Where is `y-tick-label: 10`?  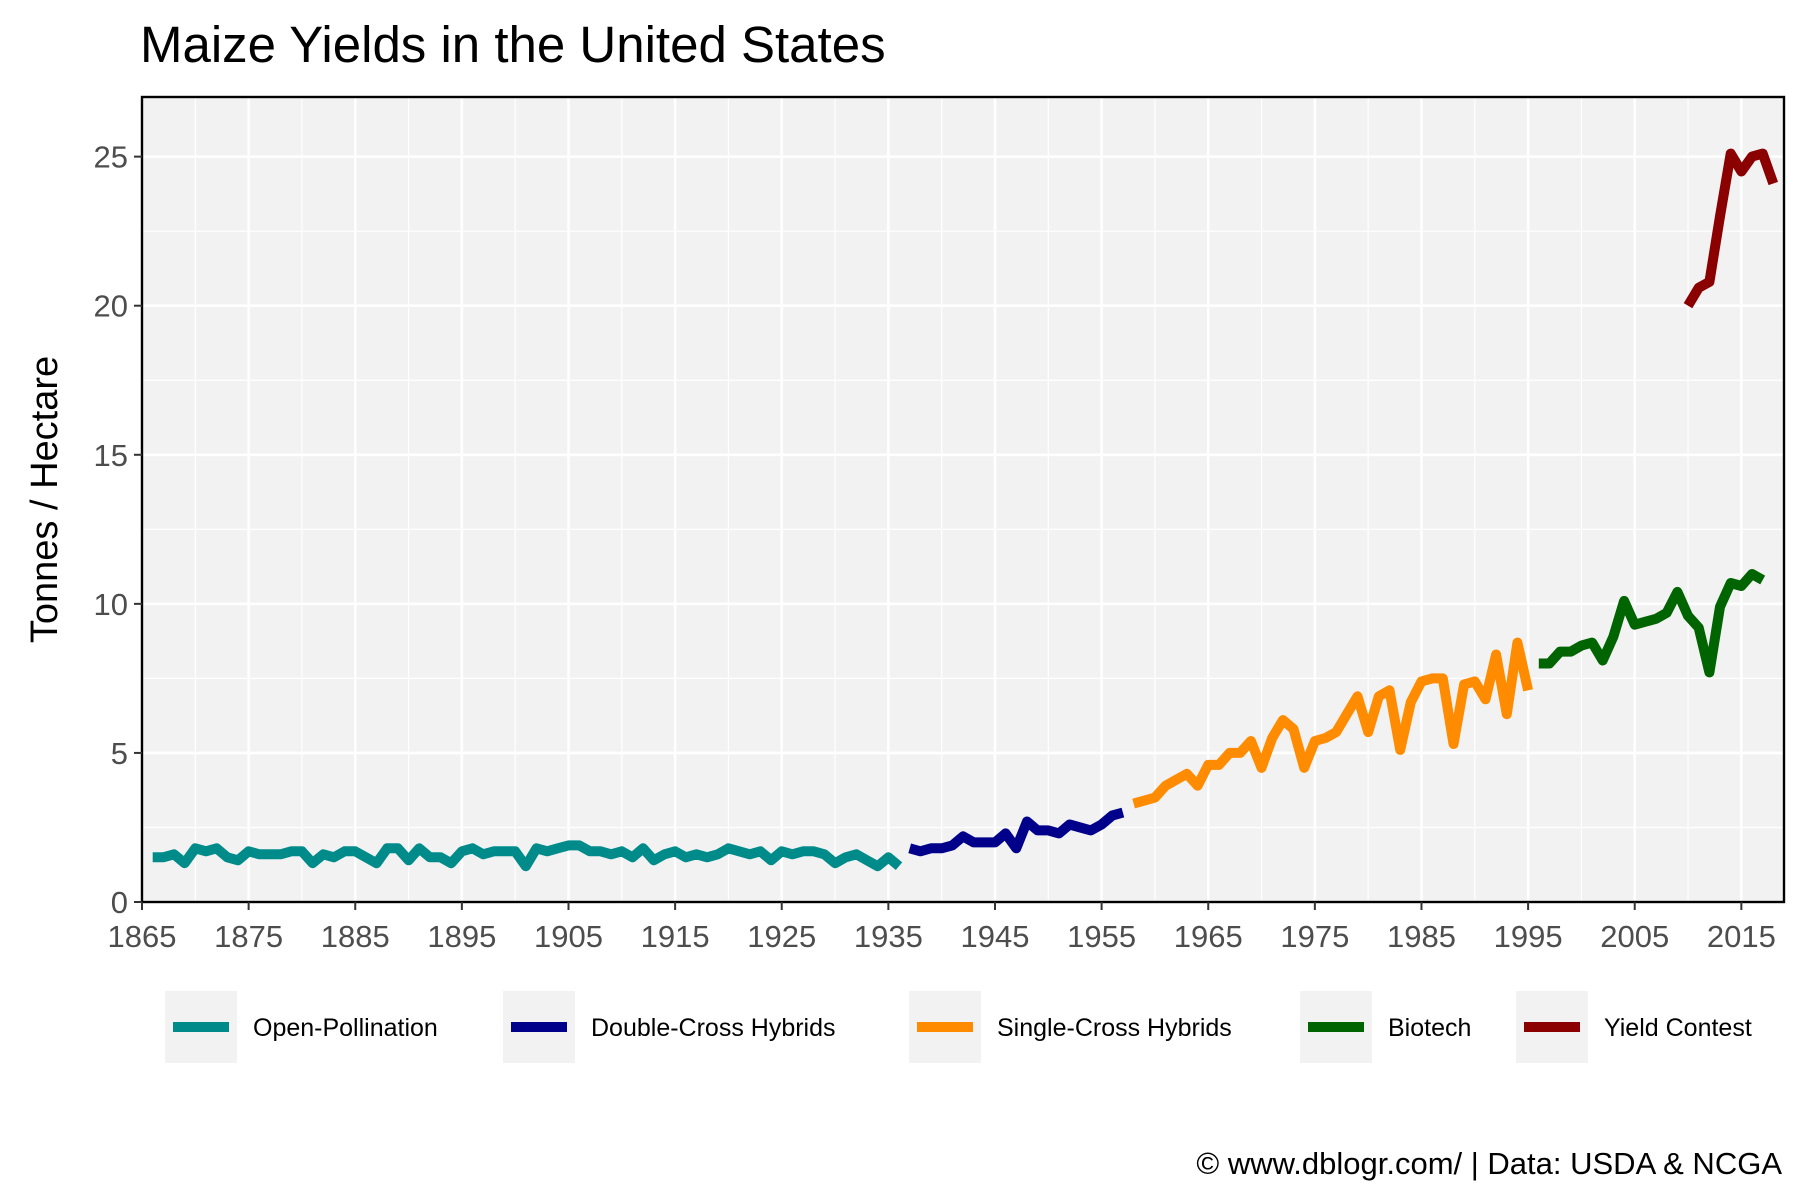
y-tick-label: 10 is located at coordinates (111, 604).